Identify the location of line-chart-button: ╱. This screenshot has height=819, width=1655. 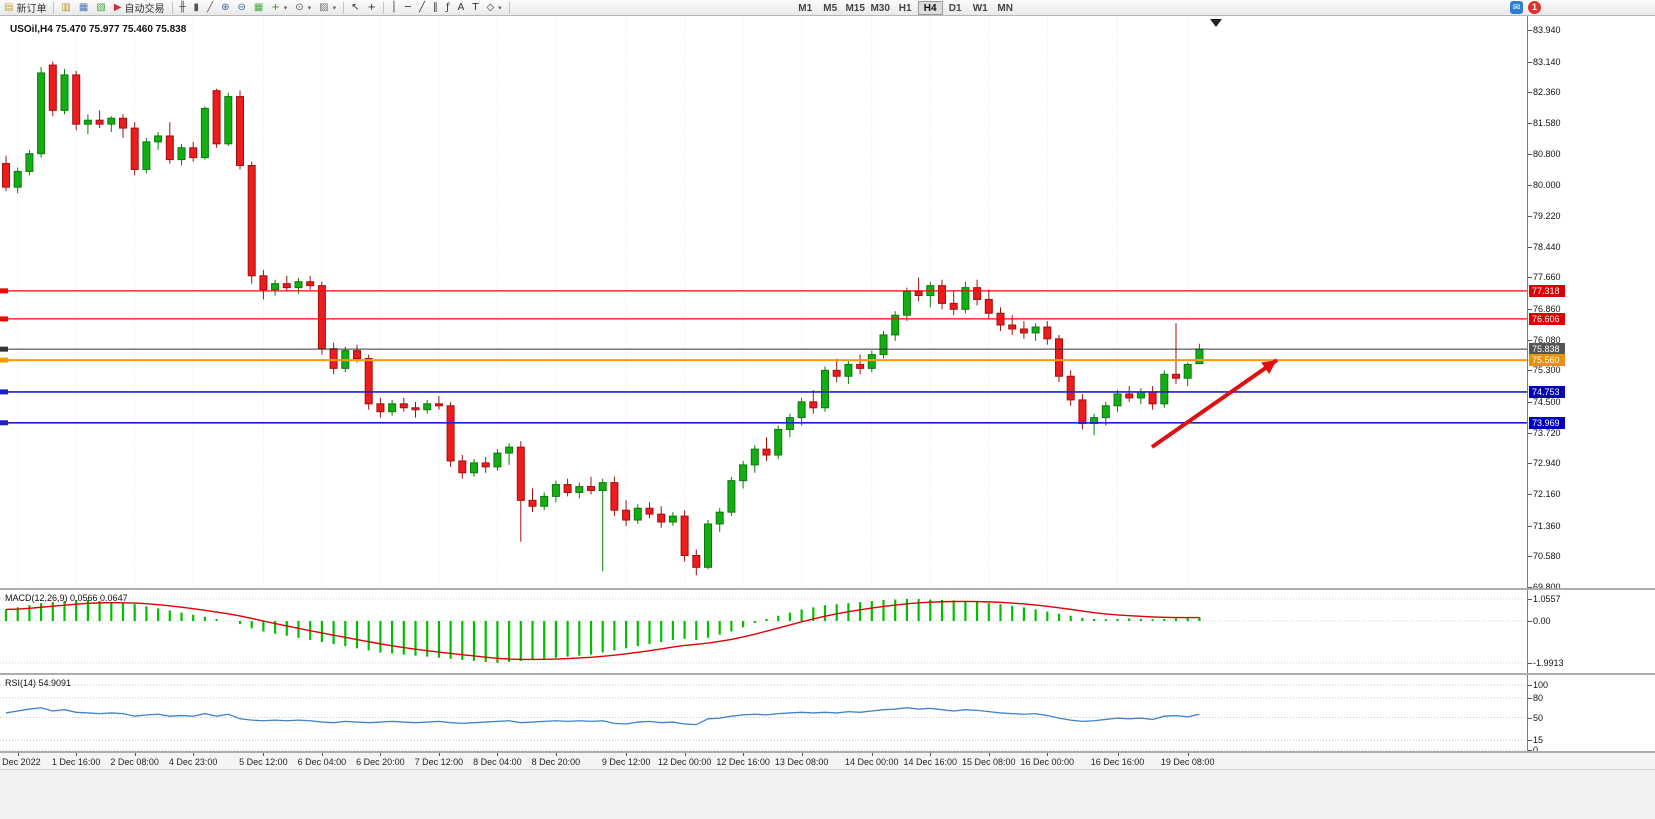
(210, 8).